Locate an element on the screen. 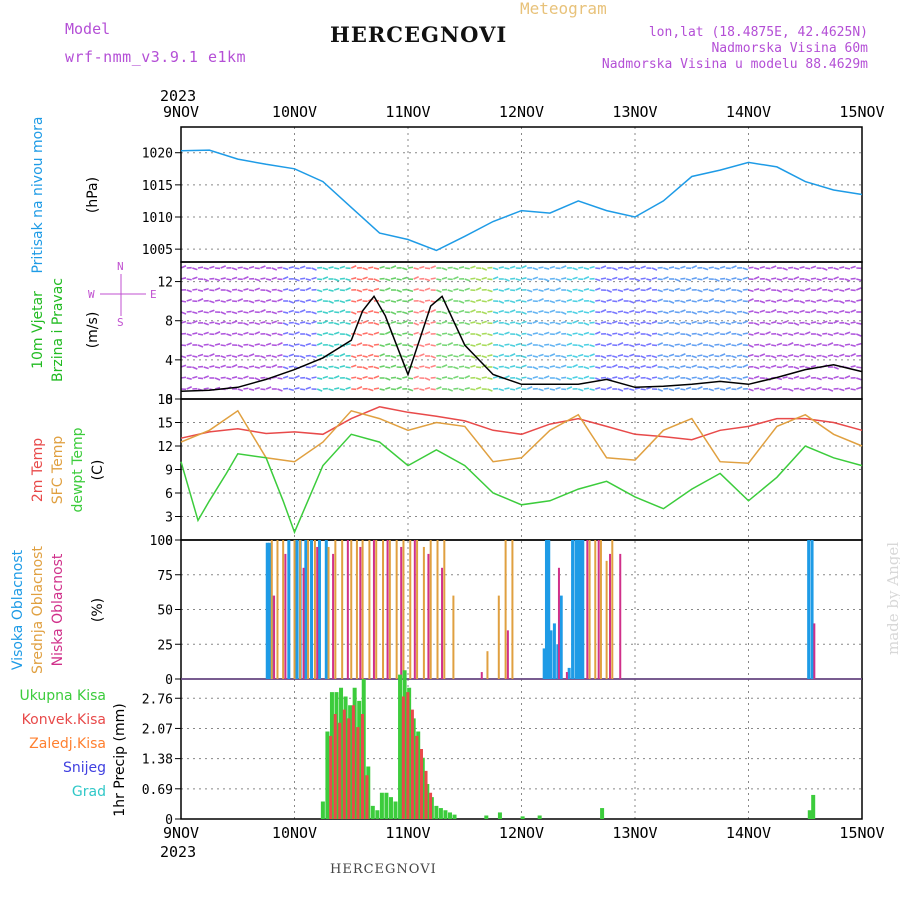 This screenshot has width=900, height=900. dewpt-ylabel: dewpt Temp is located at coordinates (78, 469).